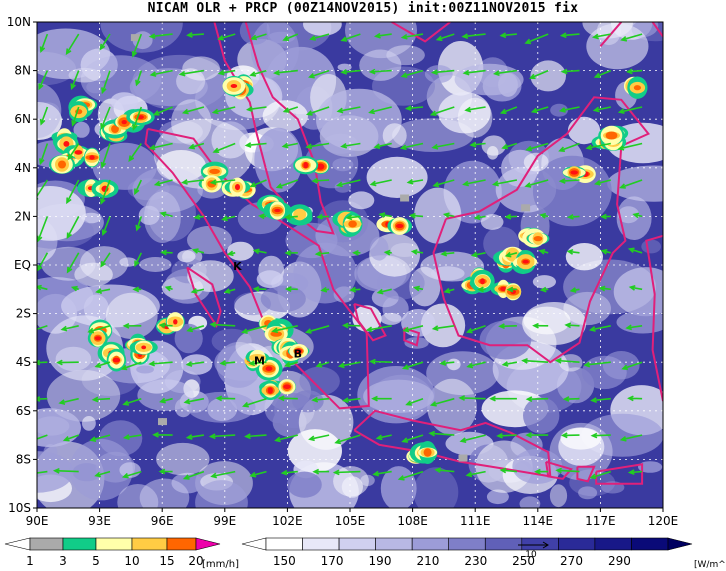  What do you see at coordinates (23, 362) in the screenshot?
I see `lat-tick-label: 4S` at bounding box center [23, 362].